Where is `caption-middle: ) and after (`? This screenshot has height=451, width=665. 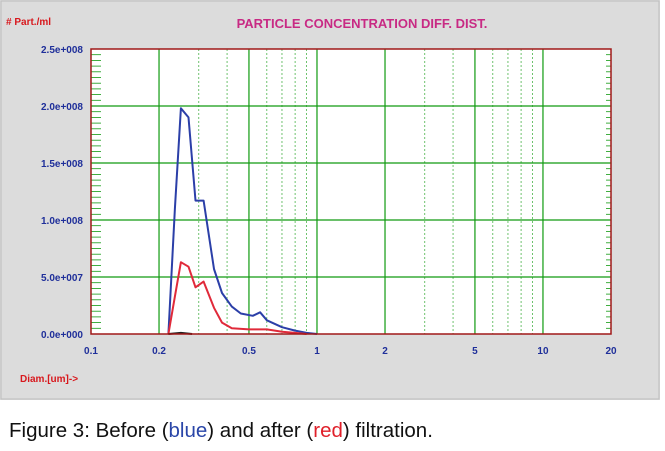
caption-middle: ) and after ( is located at coordinates (260, 430).